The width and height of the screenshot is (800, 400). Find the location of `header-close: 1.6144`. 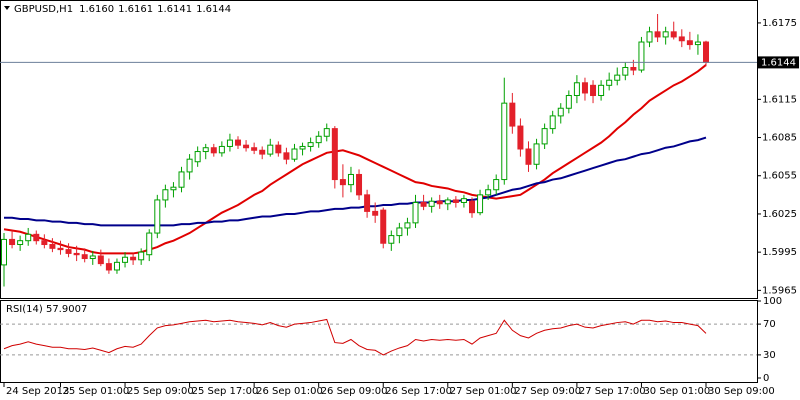

header-close: 1.6144 is located at coordinates (213, 9).